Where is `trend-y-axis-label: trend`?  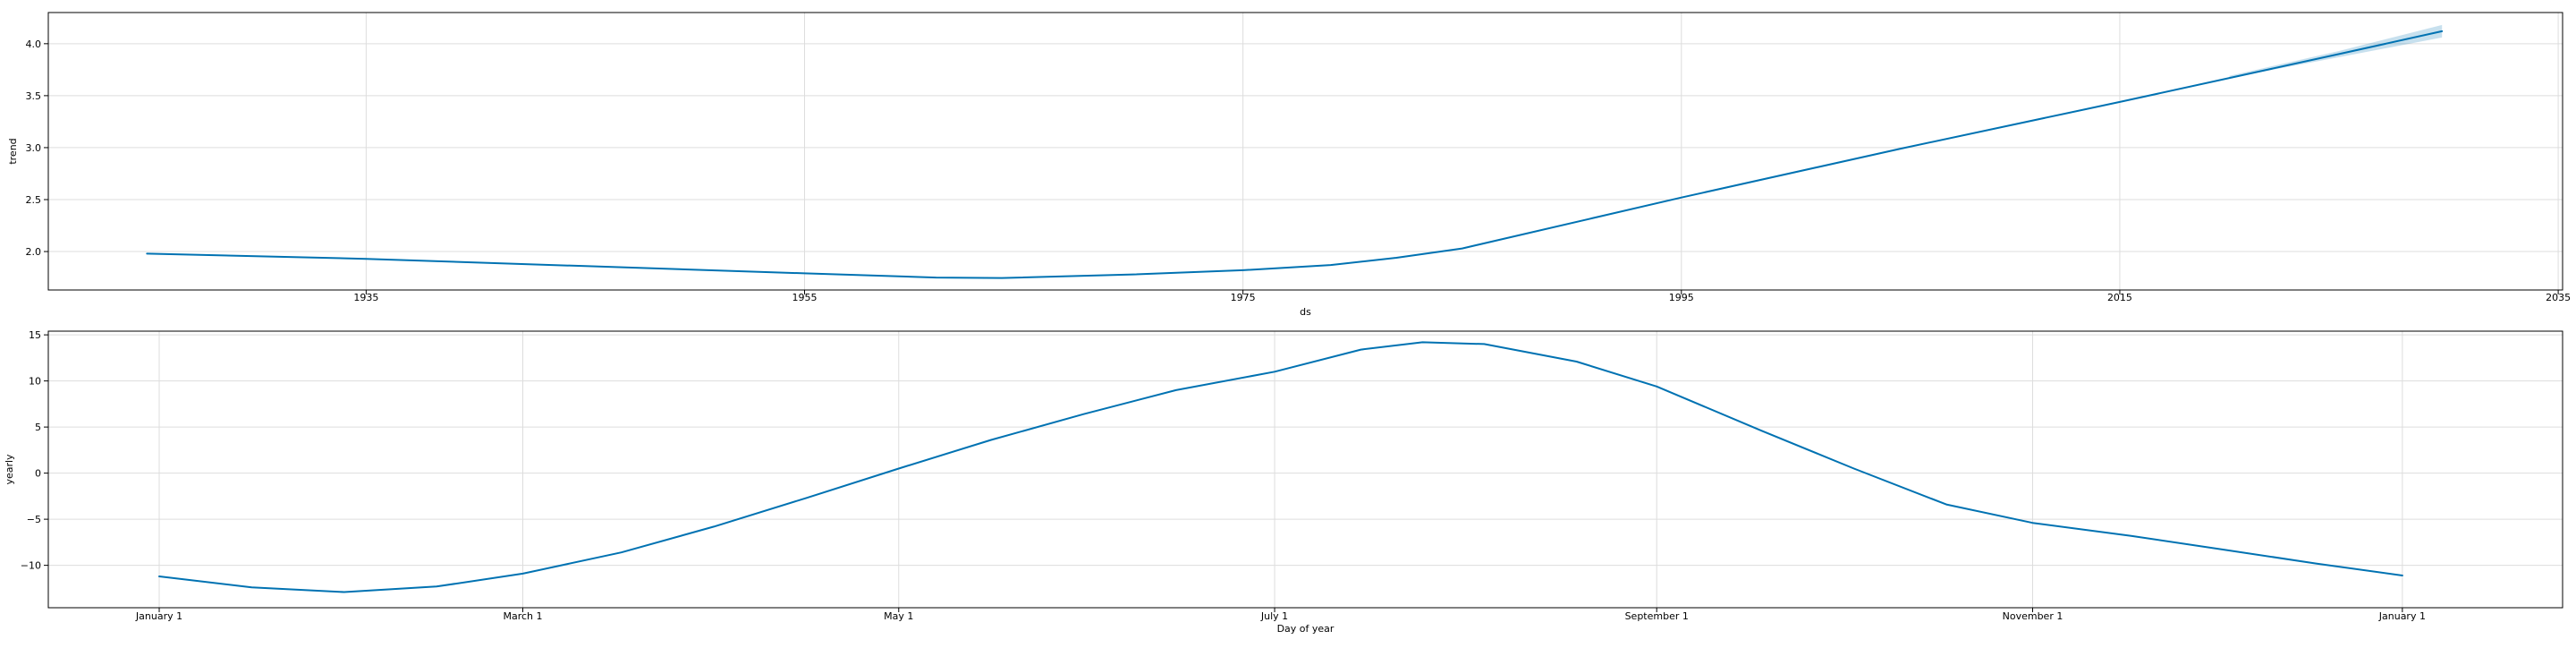 trend-y-axis-label: trend is located at coordinates (13, 151).